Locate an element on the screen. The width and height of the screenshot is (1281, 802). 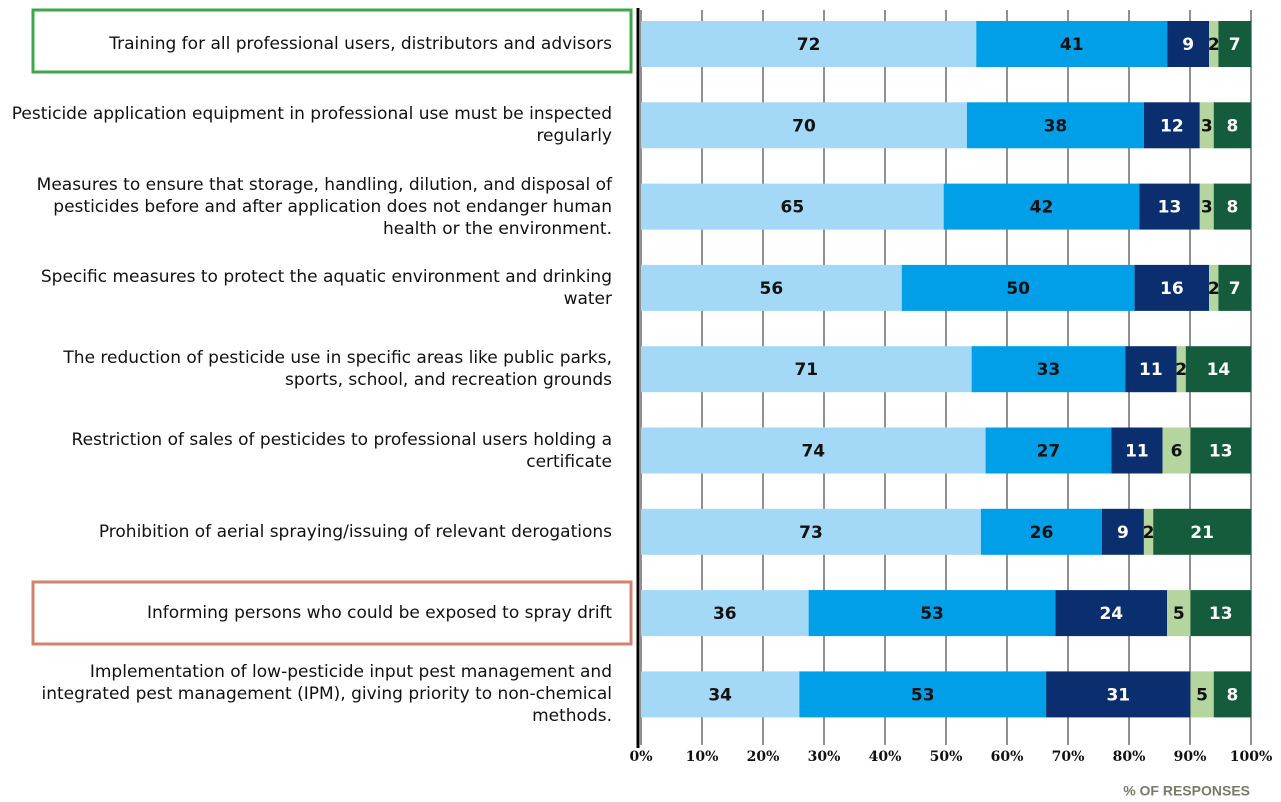
x-tick-label: 70% is located at coordinates (1068, 757).